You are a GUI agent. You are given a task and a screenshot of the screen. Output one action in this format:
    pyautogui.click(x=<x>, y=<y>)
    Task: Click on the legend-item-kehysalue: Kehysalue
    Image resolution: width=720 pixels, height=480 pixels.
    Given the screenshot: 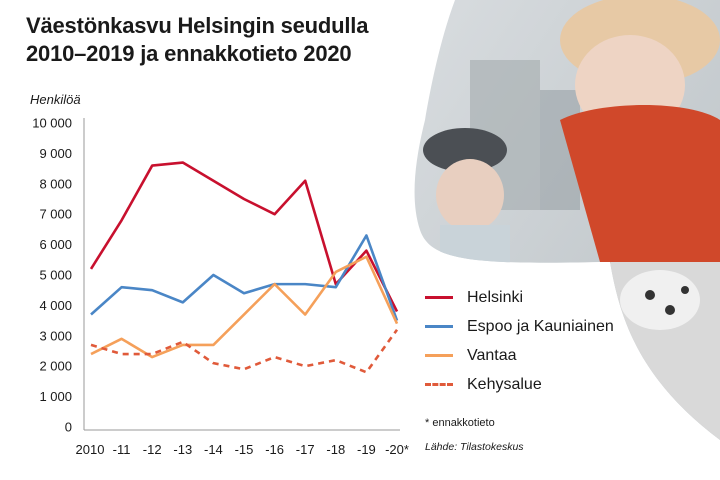 What is the action you would take?
    pyautogui.click(x=540, y=384)
    